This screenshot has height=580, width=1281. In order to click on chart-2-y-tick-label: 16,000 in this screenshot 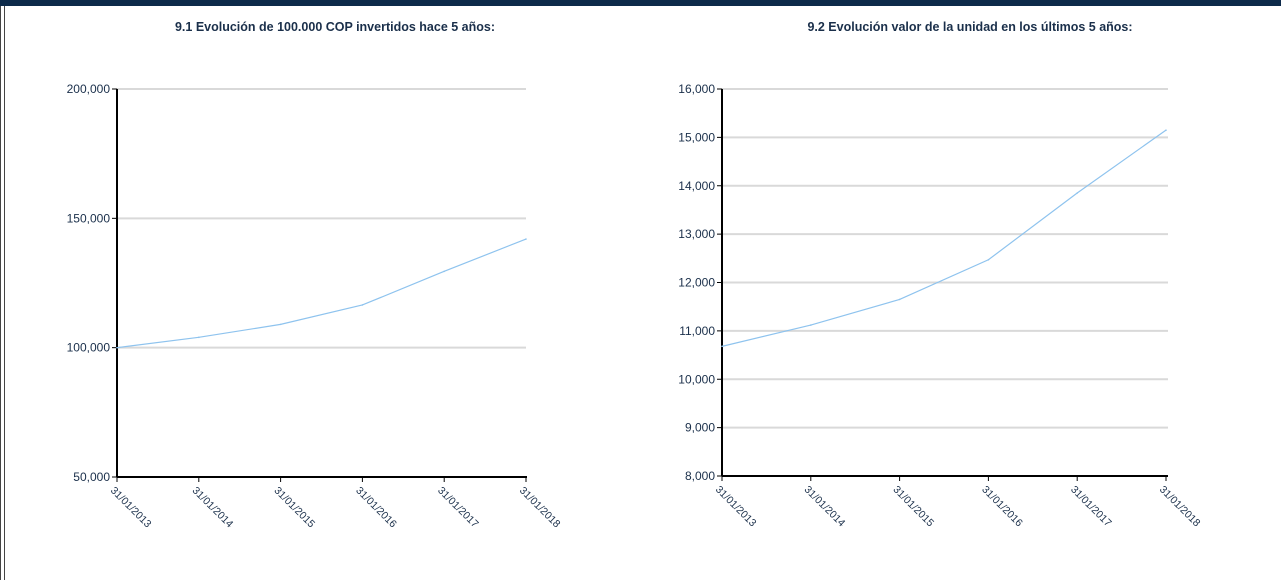, I will do `click(696, 89)`.